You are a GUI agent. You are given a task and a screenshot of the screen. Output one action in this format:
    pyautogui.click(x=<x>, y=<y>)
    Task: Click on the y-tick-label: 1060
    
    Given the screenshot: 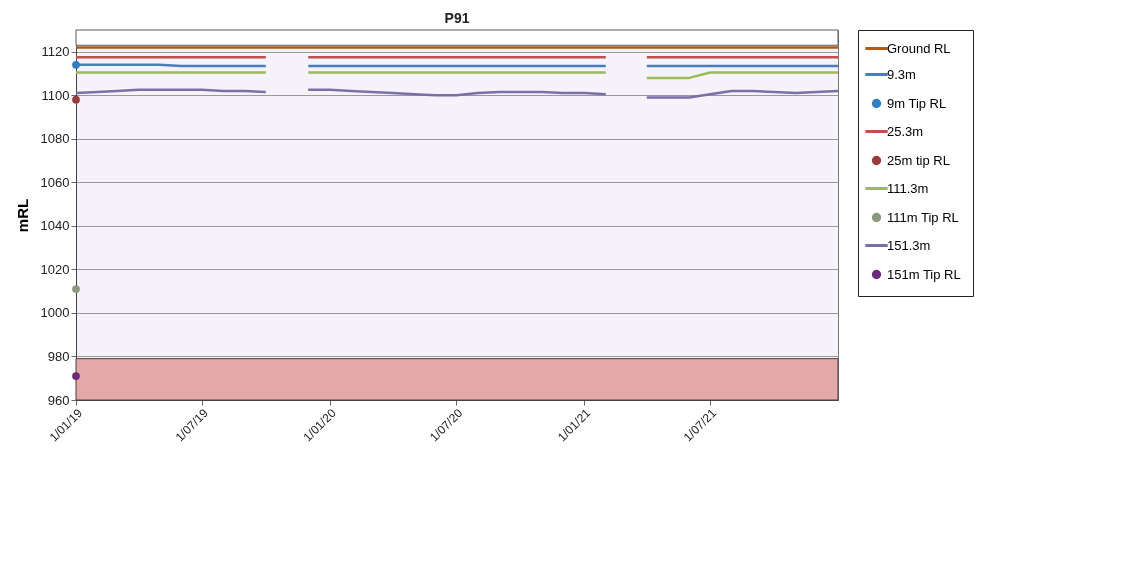 What is the action you would take?
    pyautogui.click(x=55, y=182)
    